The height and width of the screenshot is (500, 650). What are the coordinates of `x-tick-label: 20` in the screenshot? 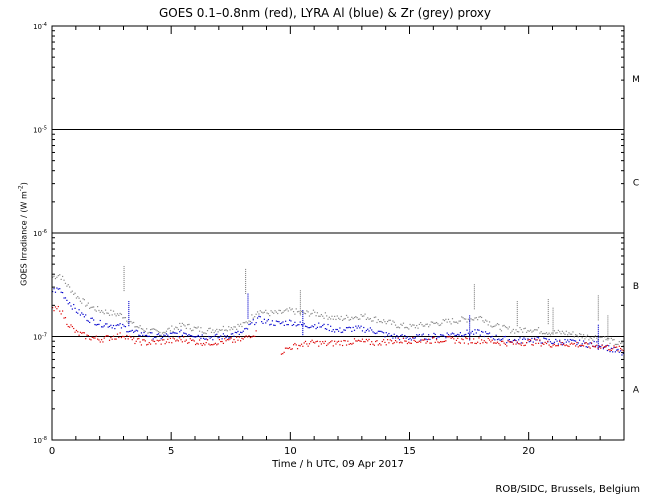 It's located at (528, 451).